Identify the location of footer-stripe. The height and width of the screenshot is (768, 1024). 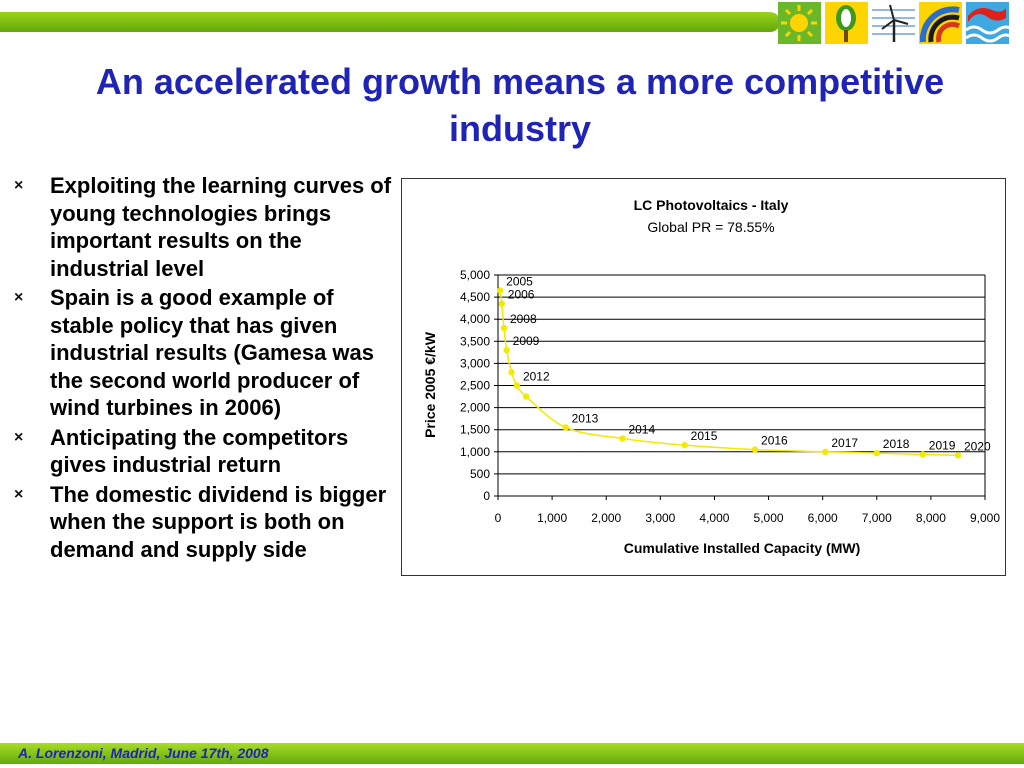
(512, 753).